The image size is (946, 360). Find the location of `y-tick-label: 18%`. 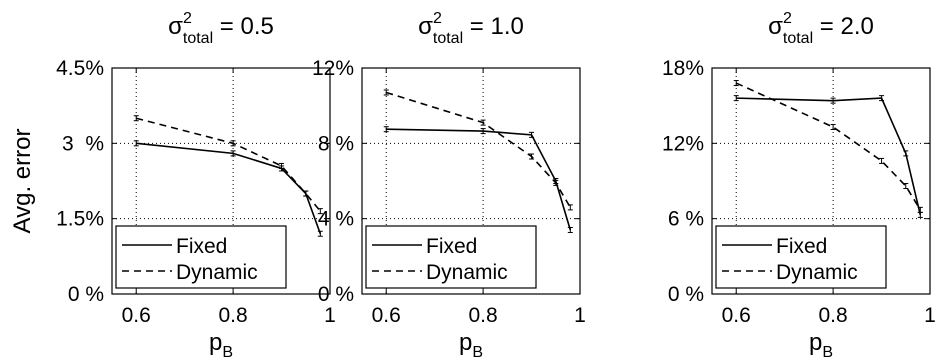

y-tick-label: 18% is located at coordinates (683, 68).